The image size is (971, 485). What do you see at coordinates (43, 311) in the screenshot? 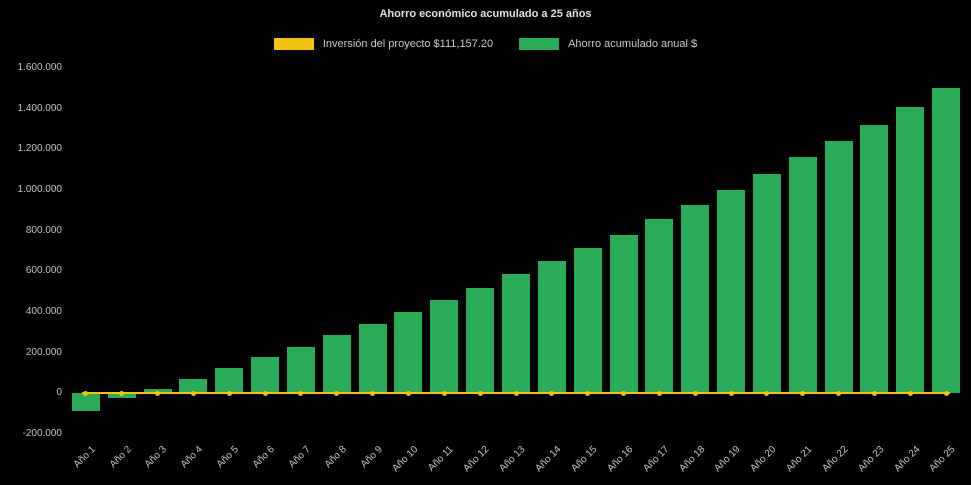
I see `y-axis-label: 400.000` at bounding box center [43, 311].